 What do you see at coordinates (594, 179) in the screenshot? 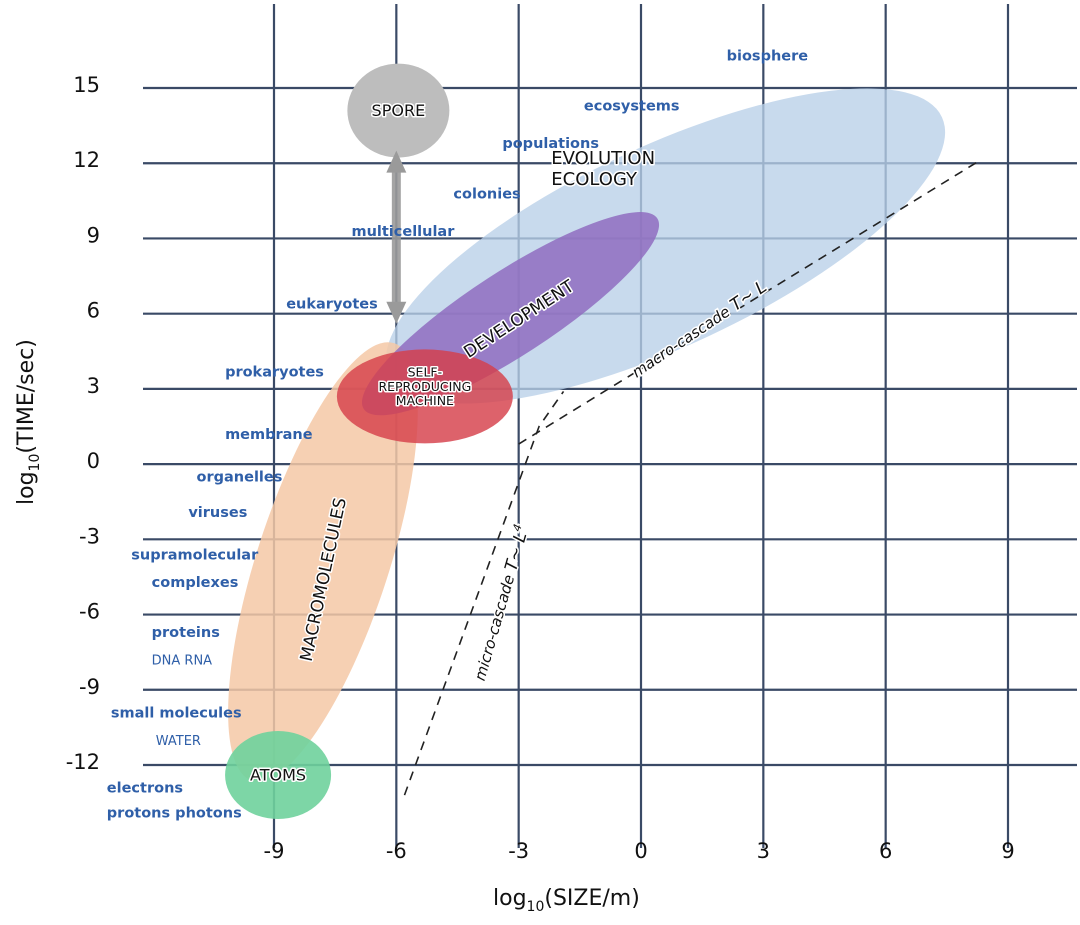
I see `region-label-line: ECOLOGY` at bounding box center [594, 179].